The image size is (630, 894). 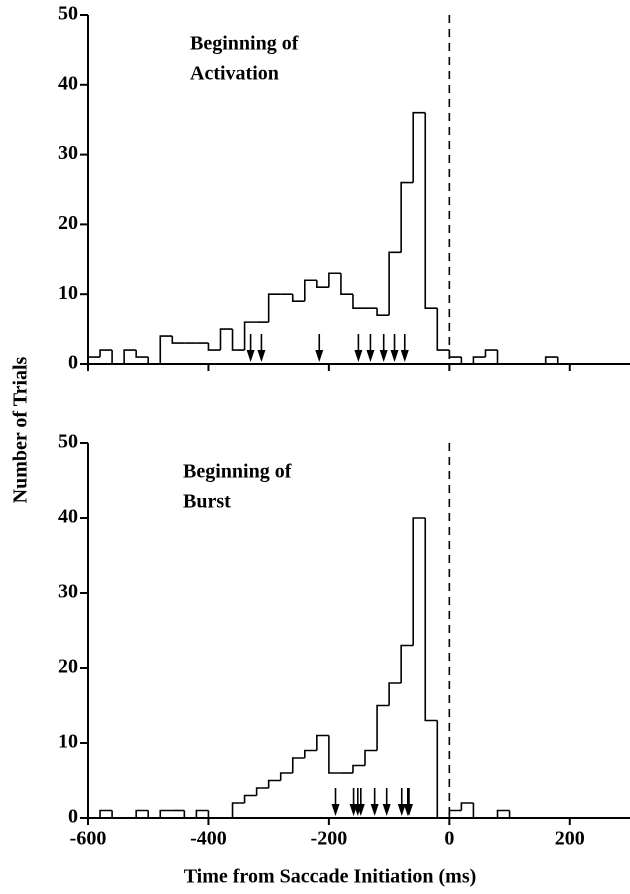 What do you see at coordinates (73, 817) in the screenshot?
I see `y-tick-label: 0` at bounding box center [73, 817].